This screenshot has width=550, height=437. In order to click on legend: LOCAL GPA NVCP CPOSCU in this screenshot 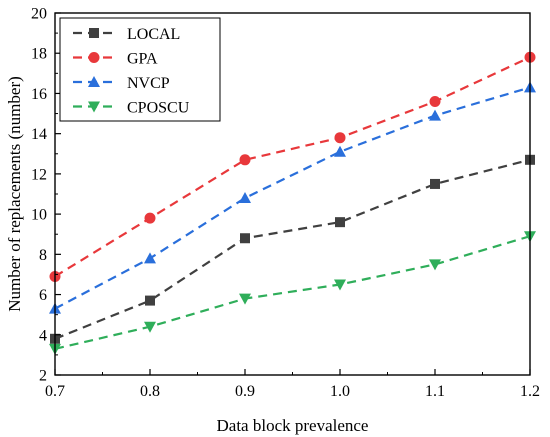, I will do `click(140, 69)`.